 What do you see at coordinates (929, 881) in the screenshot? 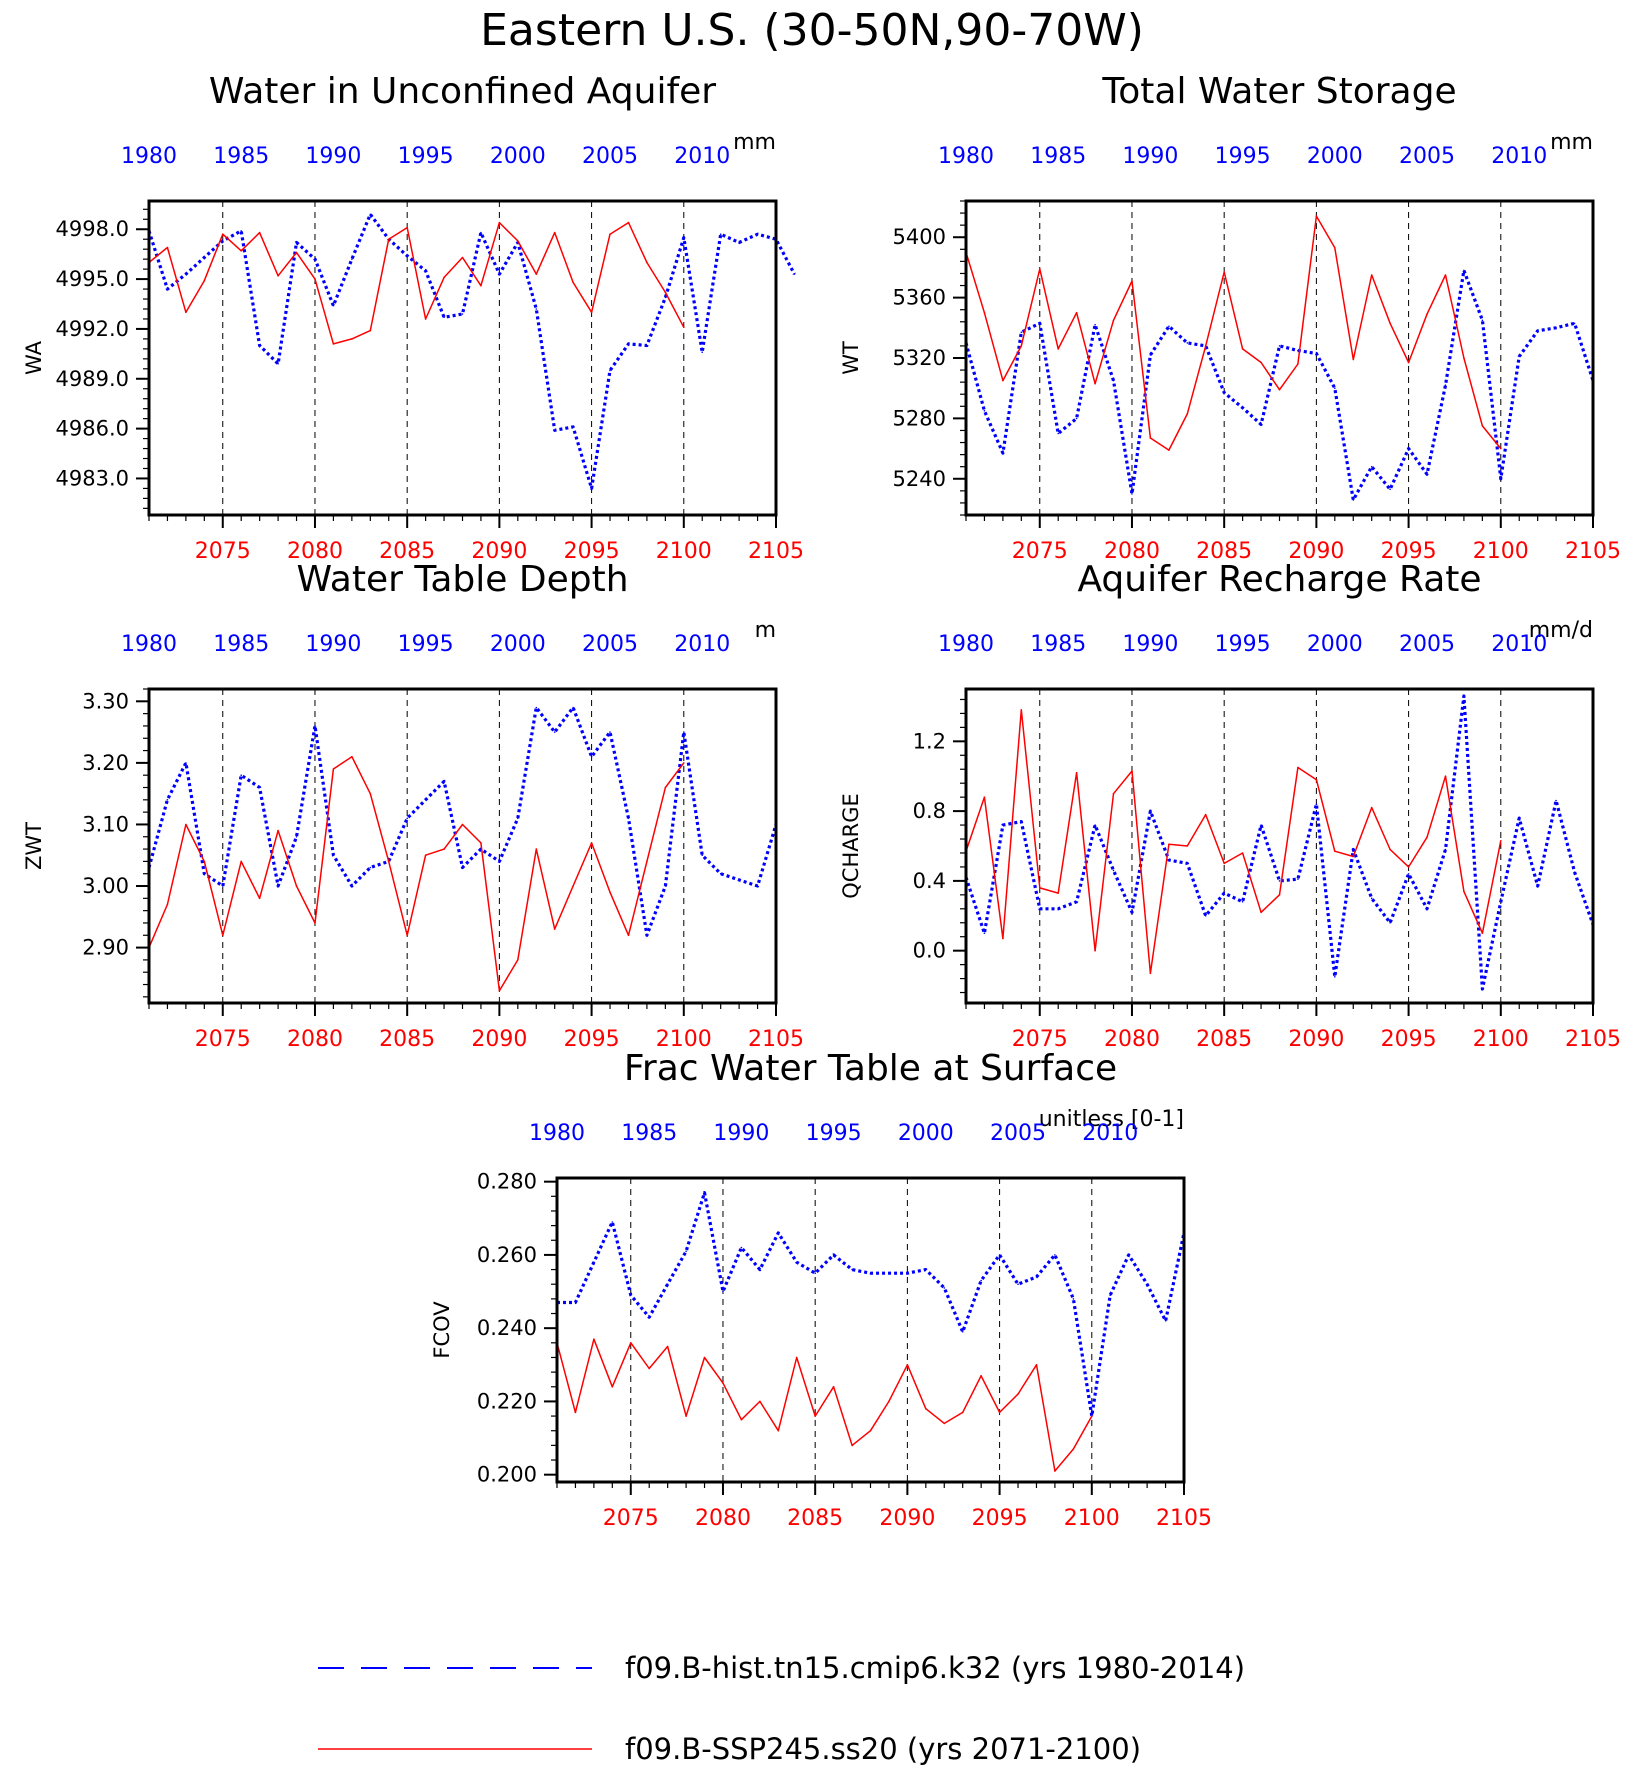
I see `y-tick-label: 0.4` at bounding box center [929, 881].